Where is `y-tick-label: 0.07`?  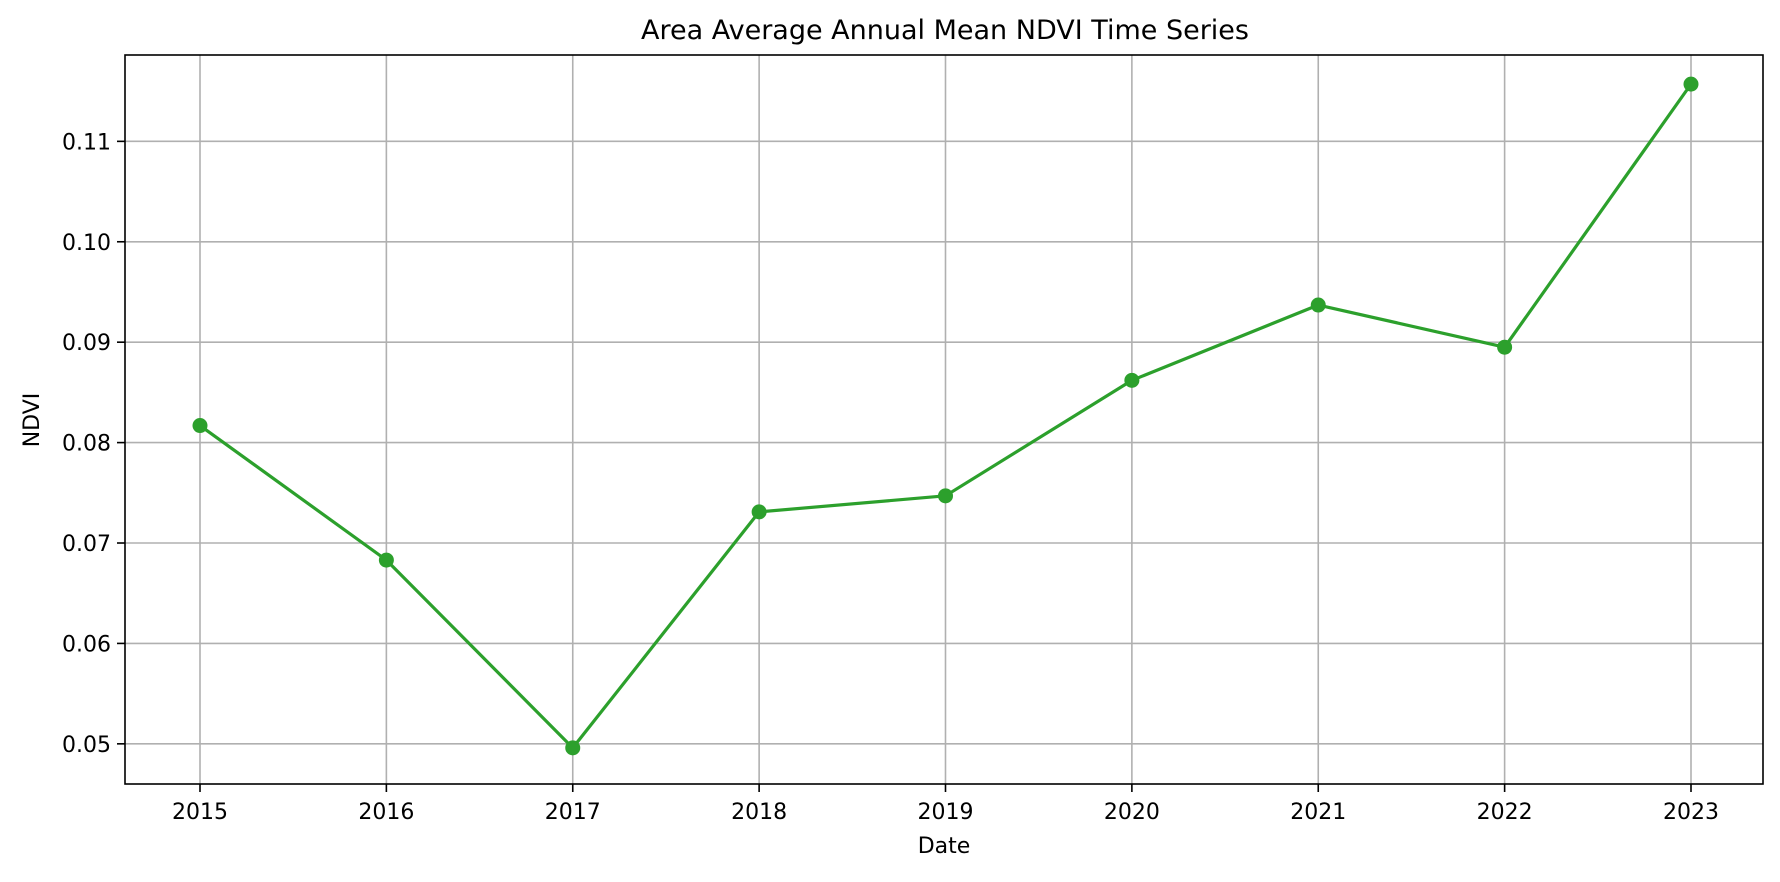 y-tick-label: 0.07 is located at coordinates (86, 544).